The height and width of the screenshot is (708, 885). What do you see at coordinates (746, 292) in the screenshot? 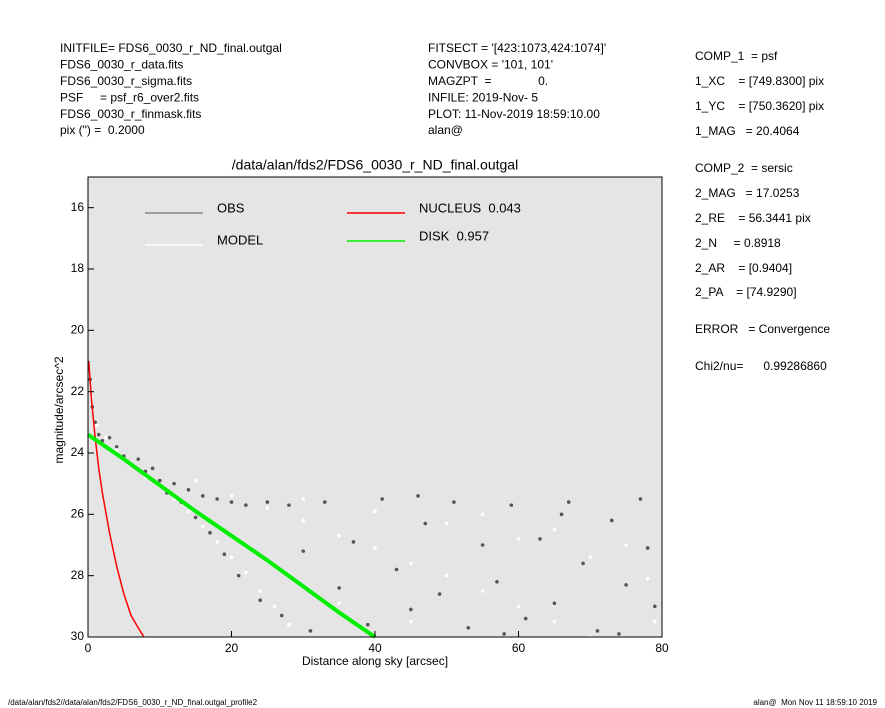
I see `info-text: 2_PA = [74.9290]` at bounding box center [746, 292].